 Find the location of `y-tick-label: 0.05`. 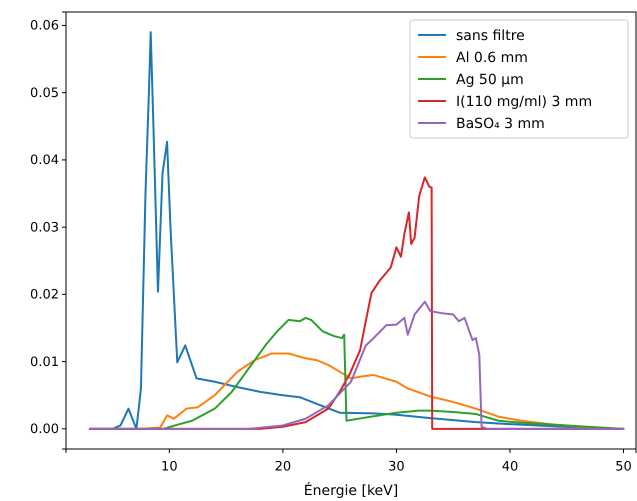

y-tick-label: 0.05 is located at coordinates (44, 93).